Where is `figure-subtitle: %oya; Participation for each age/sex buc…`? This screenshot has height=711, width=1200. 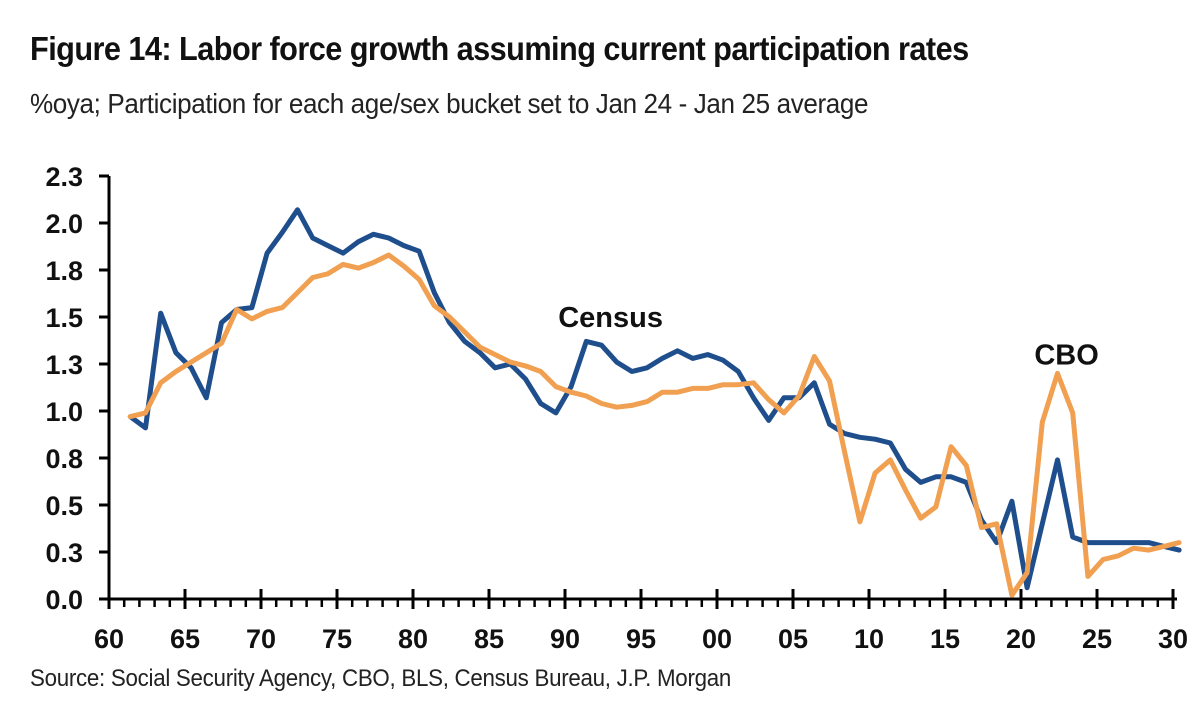
figure-subtitle: %oya; Participation for each age/sex buc… is located at coordinates (449, 103).